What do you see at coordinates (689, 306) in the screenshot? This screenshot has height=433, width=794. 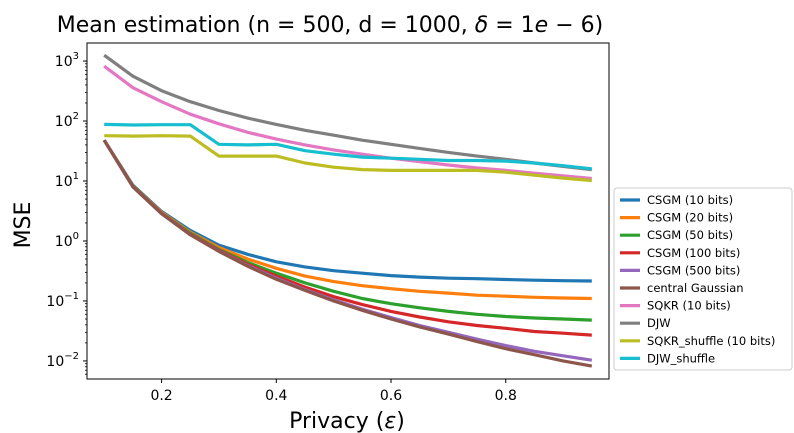 I see `legend-entry: SQKR (10 bits)` at bounding box center [689, 306].